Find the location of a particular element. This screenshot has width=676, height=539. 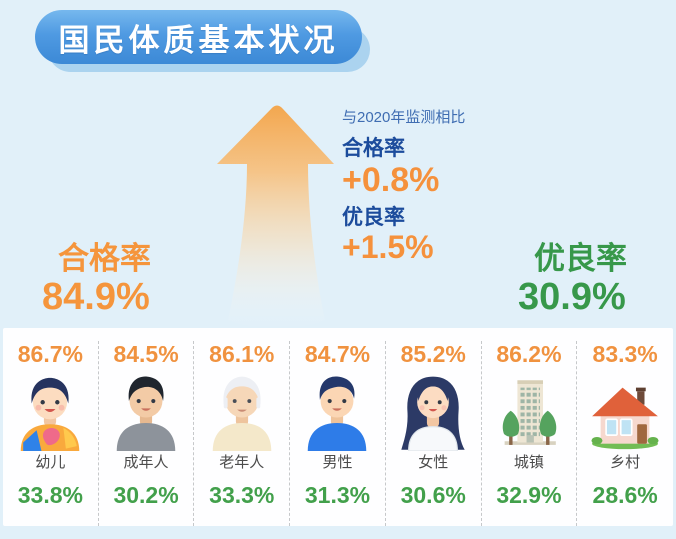

rural-house-icon is located at coordinates (625, 412).